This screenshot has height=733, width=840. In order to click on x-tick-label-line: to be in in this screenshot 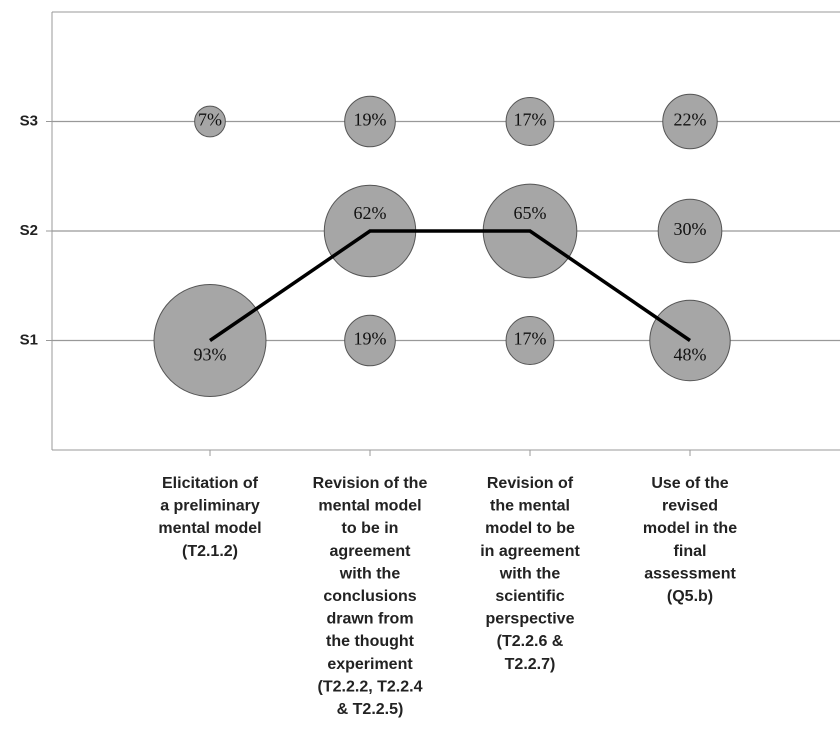, I will do `click(370, 528)`.